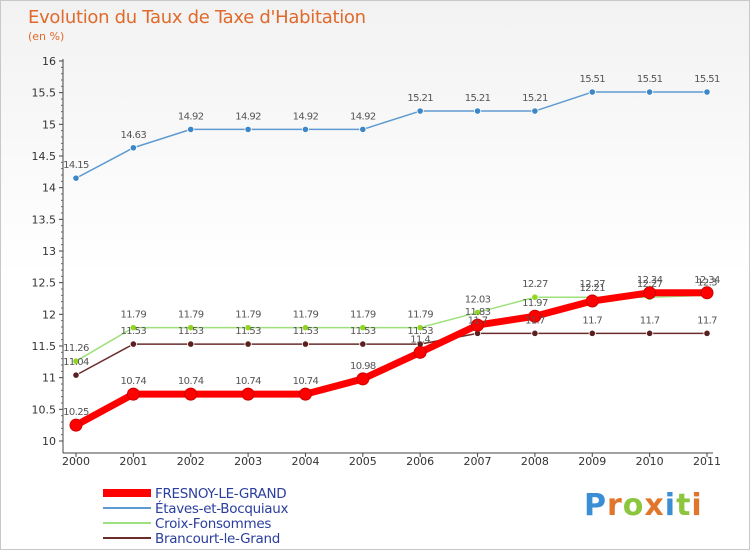 Image resolution: width=750 pixels, height=550 pixels. What do you see at coordinates (707, 461) in the screenshot?
I see `x-tick-label: 2011` at bounding box center [707, 461].